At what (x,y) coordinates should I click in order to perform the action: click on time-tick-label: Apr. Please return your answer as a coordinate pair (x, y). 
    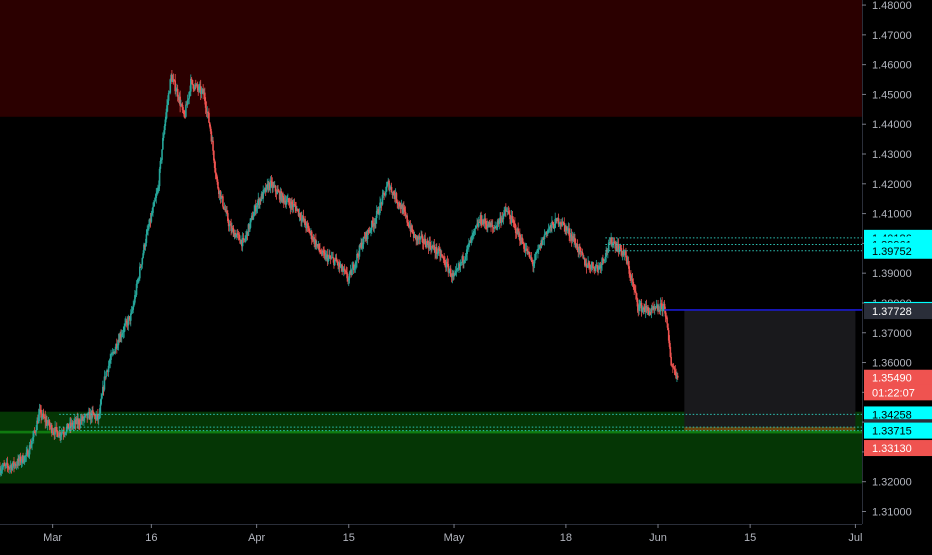
    Looking at the image, I should click on (256, 538).